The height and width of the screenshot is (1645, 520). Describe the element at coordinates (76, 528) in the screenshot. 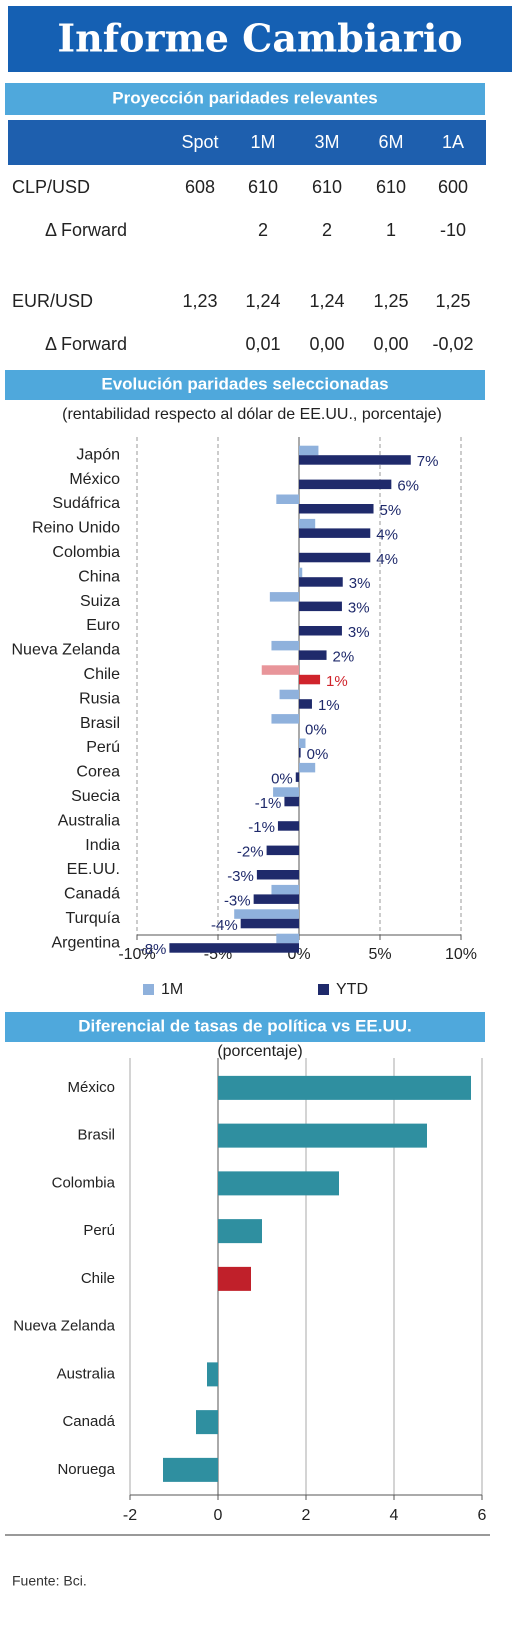

I see `category-label: Reino Unido` at that location.